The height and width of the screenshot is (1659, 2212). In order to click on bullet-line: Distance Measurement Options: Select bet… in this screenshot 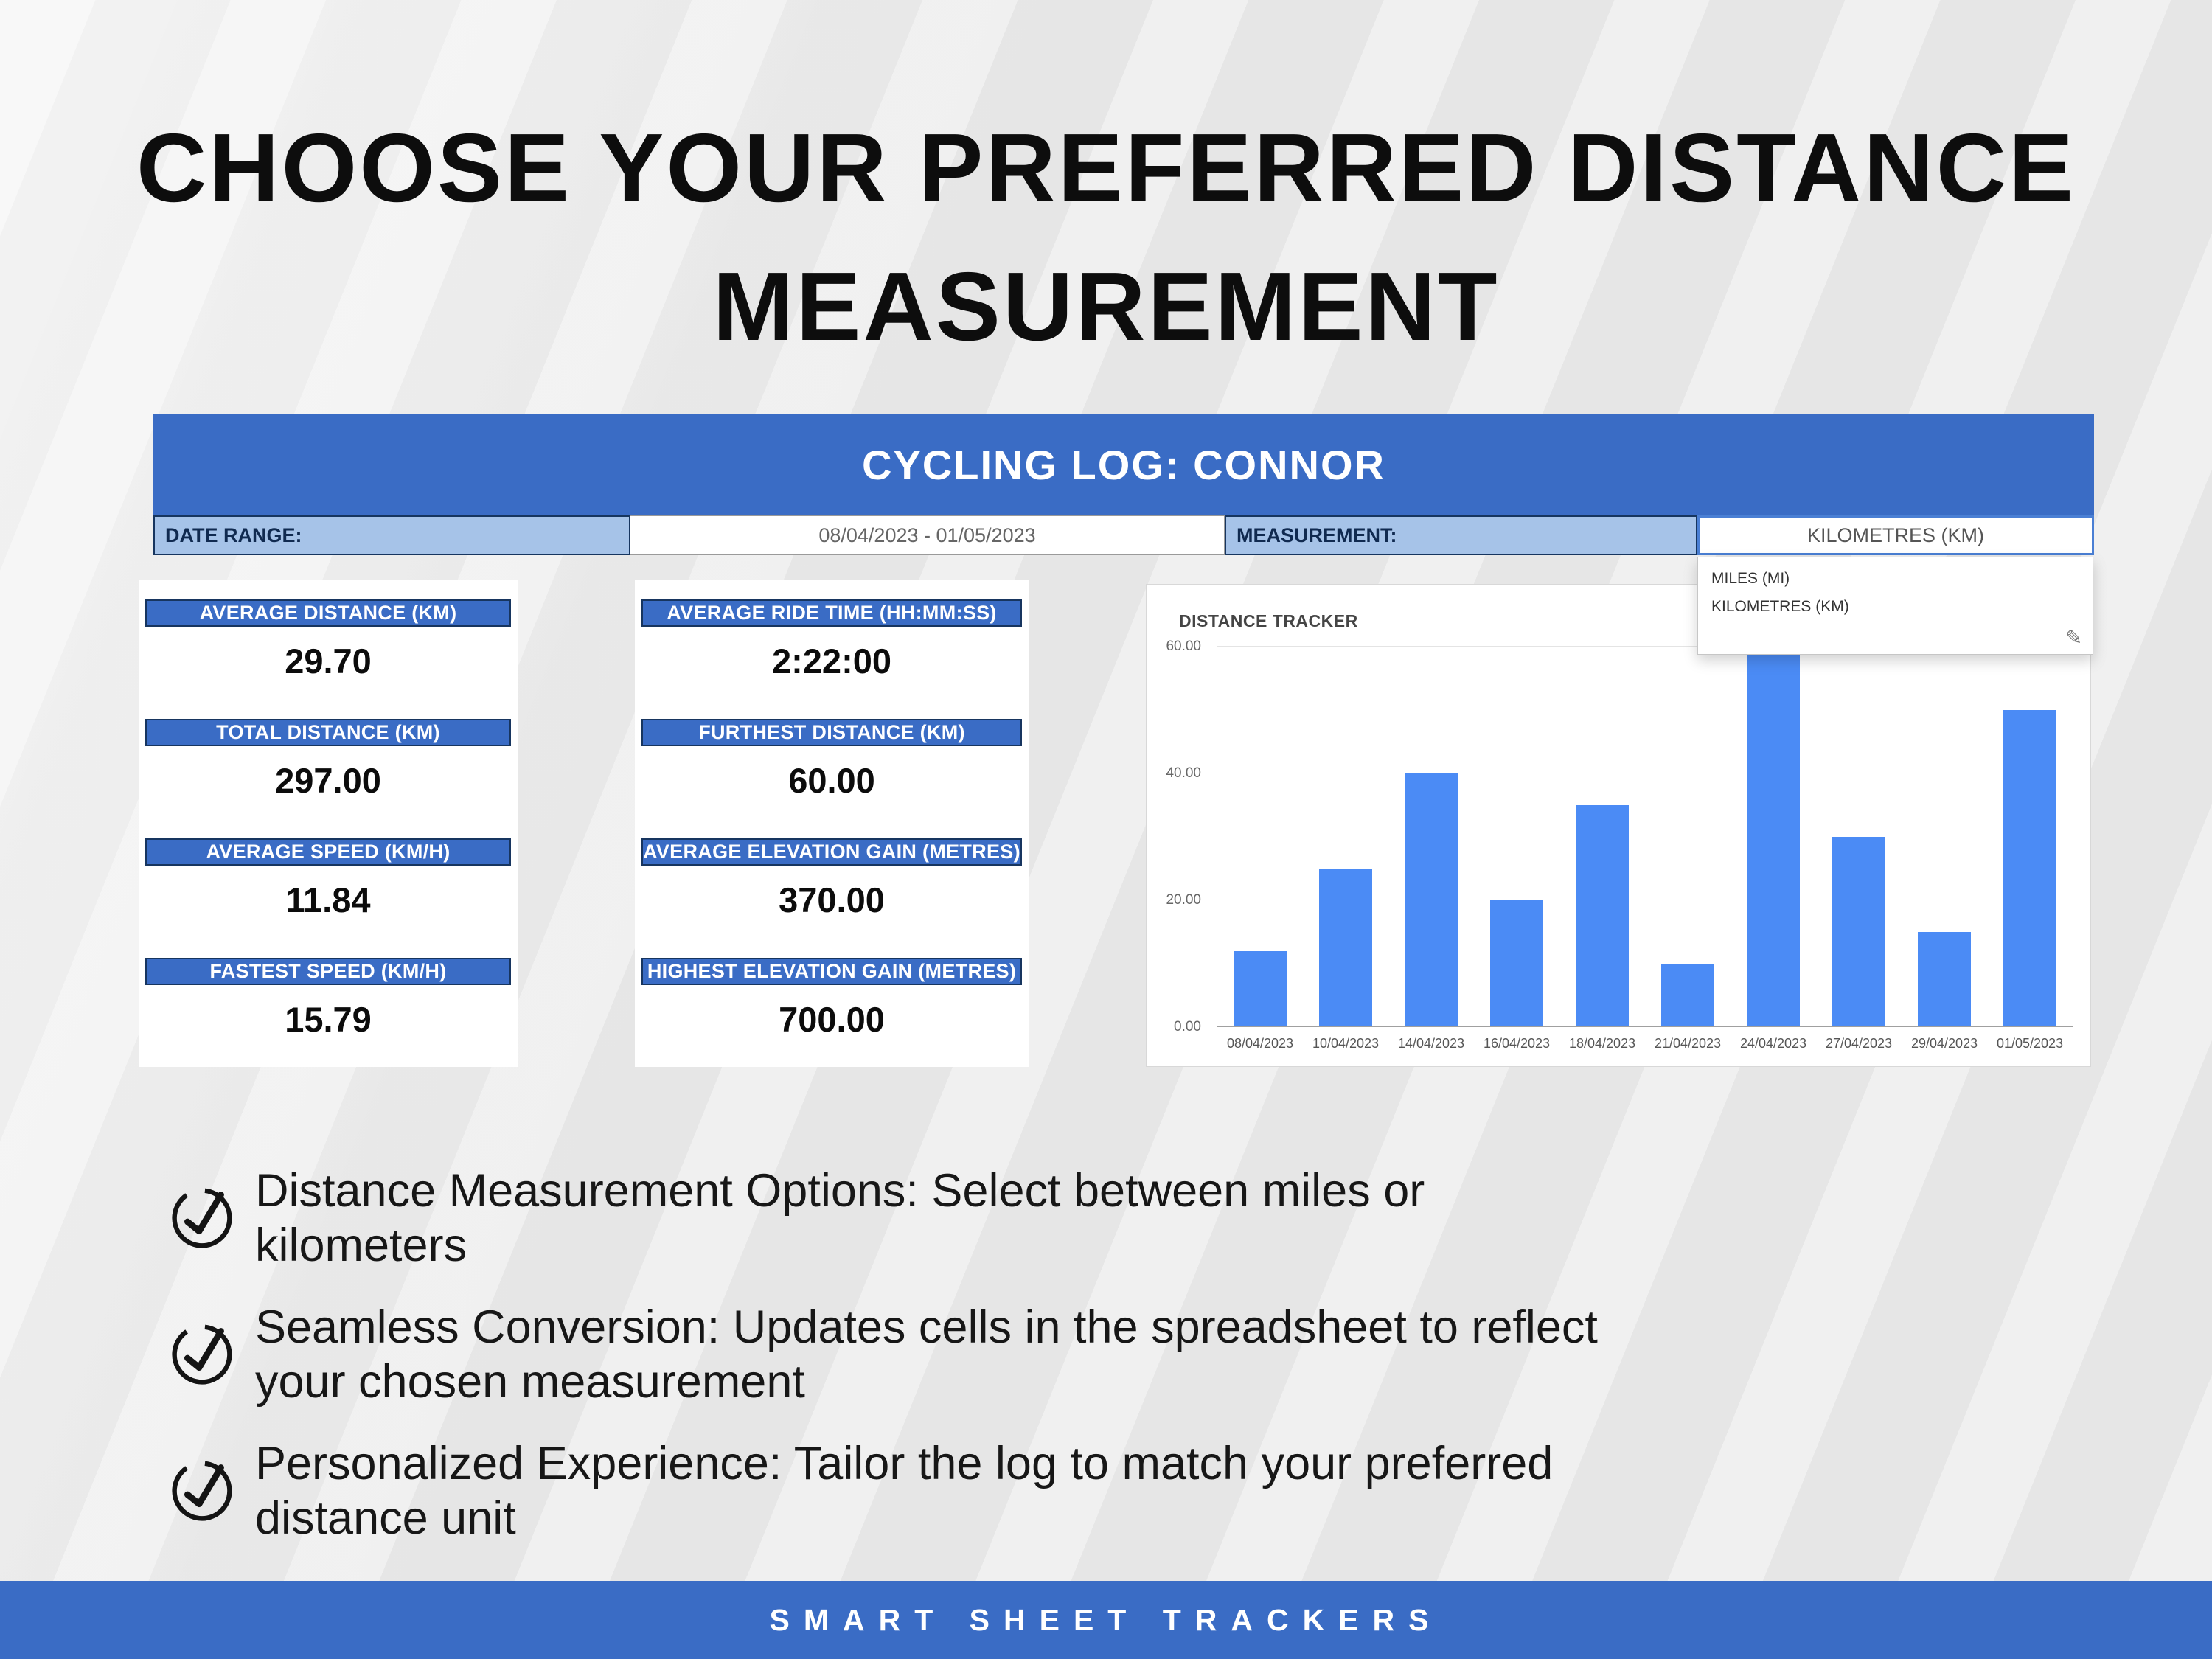, I will do `click(840, 1191)`.